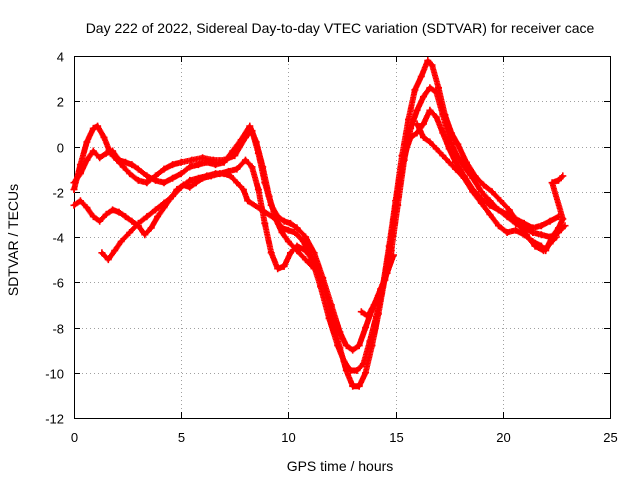 The height and width of the screenshot is (480, 640). What do you see at coordinates (58, 329) in the screenshot?
I see `y-tick-label: -8` at bounding box center [58, 329].